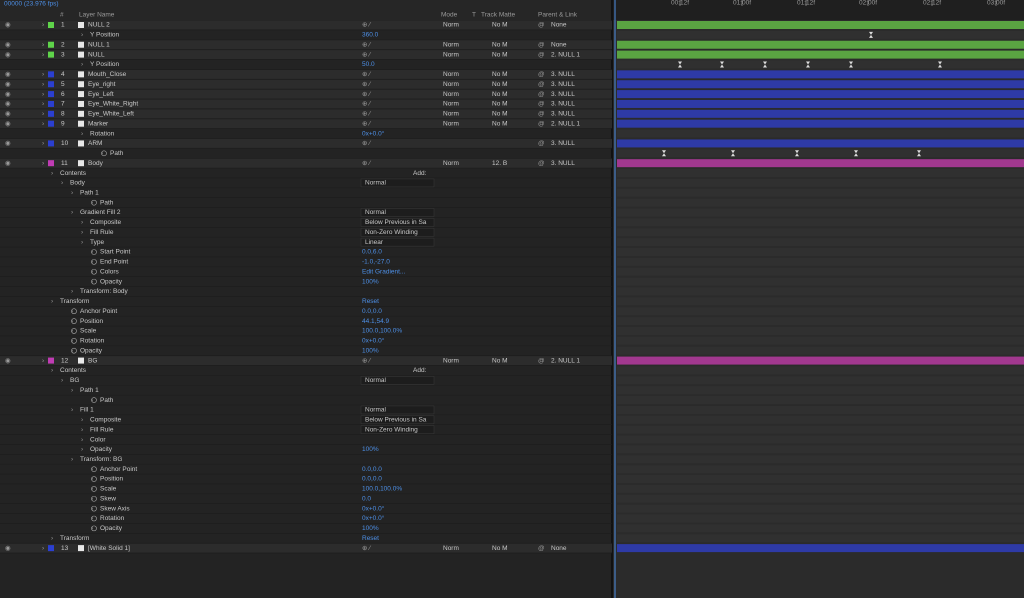  What do you see at coordinates (565, 360) in the screenshot?
I see `parent: 2. NULL 1` at bounding box center [565, 360].